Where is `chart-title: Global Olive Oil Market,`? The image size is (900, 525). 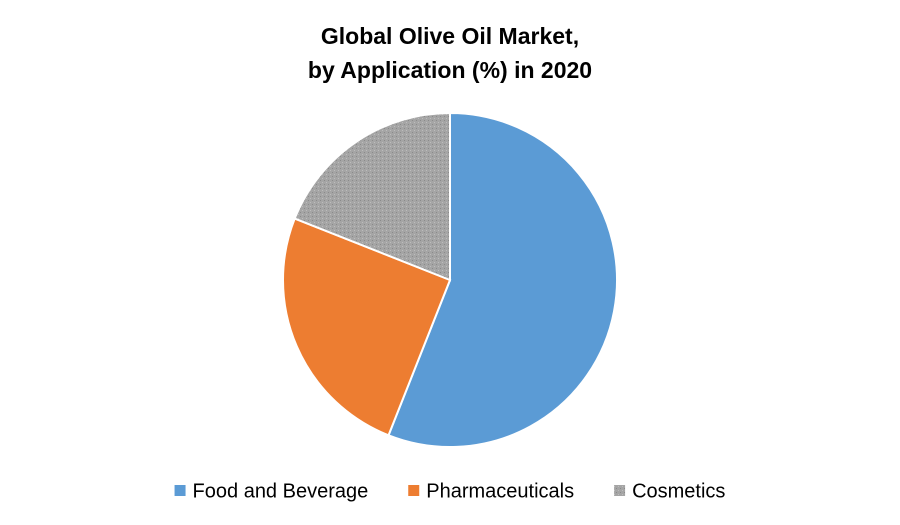
chart-title: Global Olive Oil Market, is located at coordinates (450, 36).